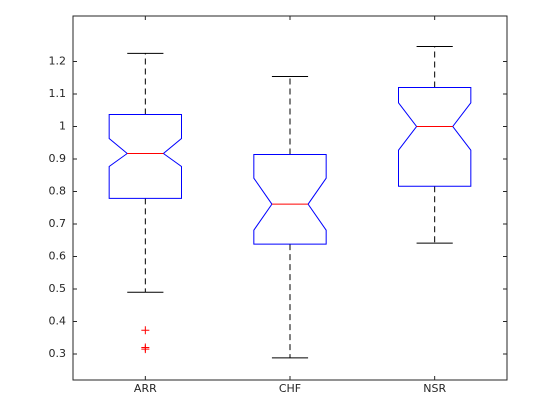  I want to click on y-tick-label: 0.4, so click(58, 321).